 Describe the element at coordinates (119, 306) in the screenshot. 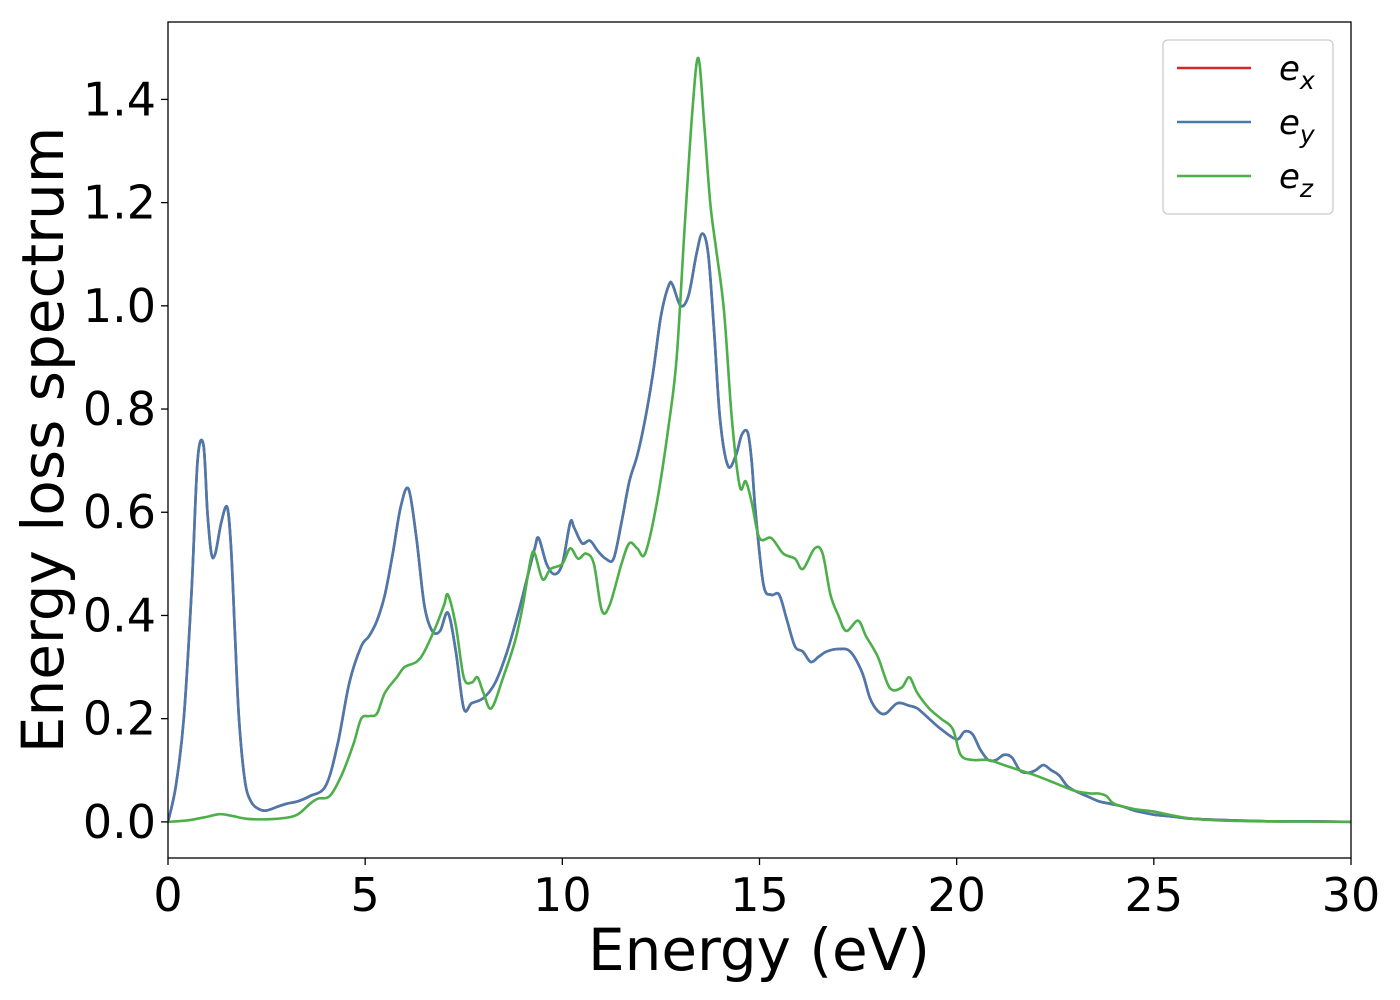

I see `y-tick-label: 1.0` at that location.